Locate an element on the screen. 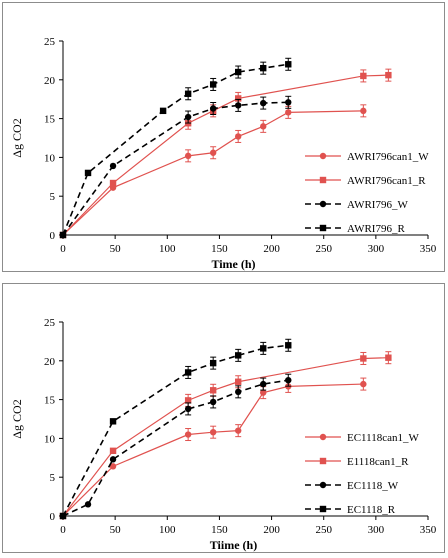 This screenshot has width=448, height=558. chart-1-x-tick-label: 100 is located at coordinates (167, 530).